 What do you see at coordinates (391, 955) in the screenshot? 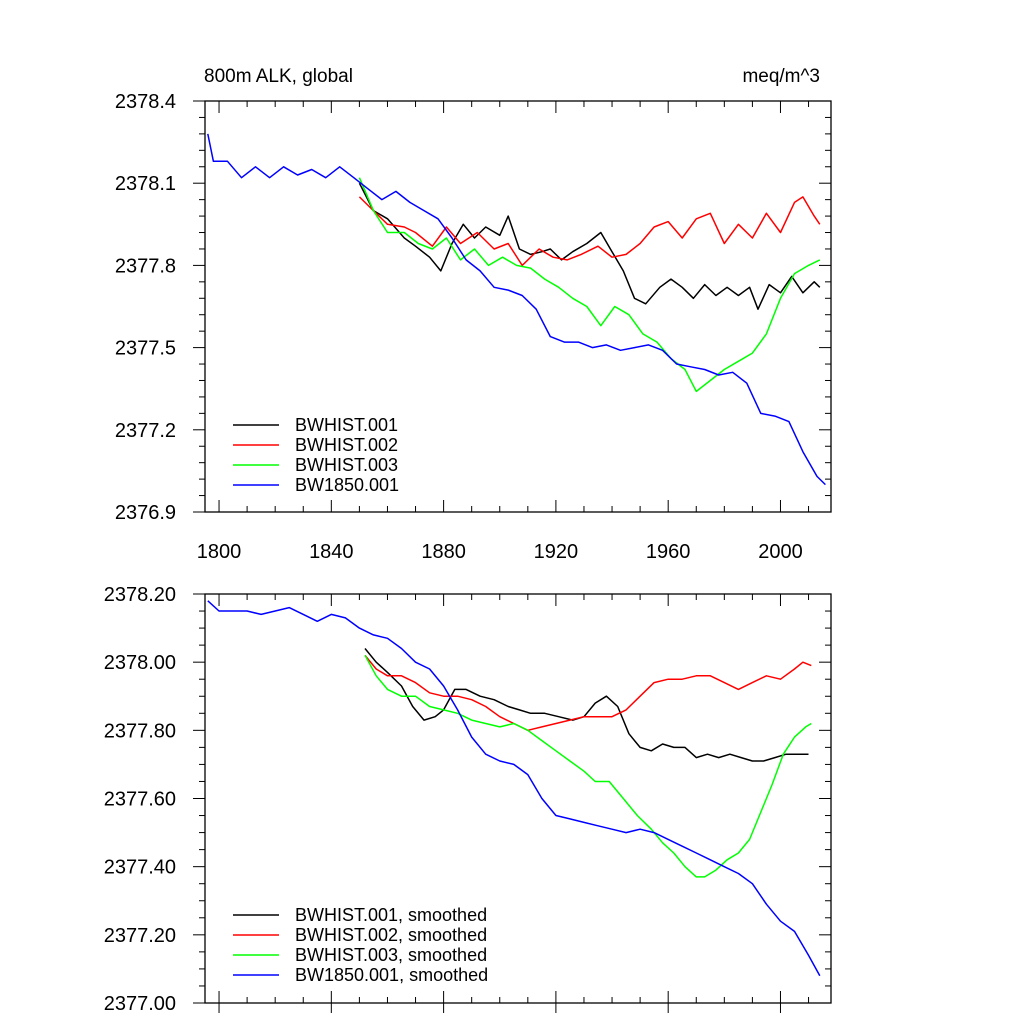
I see `legend-label-3: BWHIST.003, smoothed` at bounding box center [391, 955].